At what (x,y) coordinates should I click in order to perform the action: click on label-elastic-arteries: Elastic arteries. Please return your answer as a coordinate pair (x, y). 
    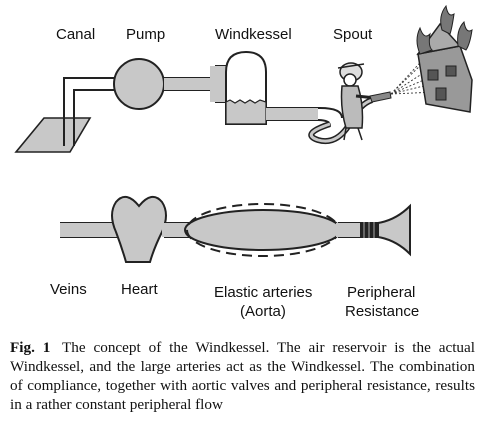
    Looking at the image, I should click on (263, 292).